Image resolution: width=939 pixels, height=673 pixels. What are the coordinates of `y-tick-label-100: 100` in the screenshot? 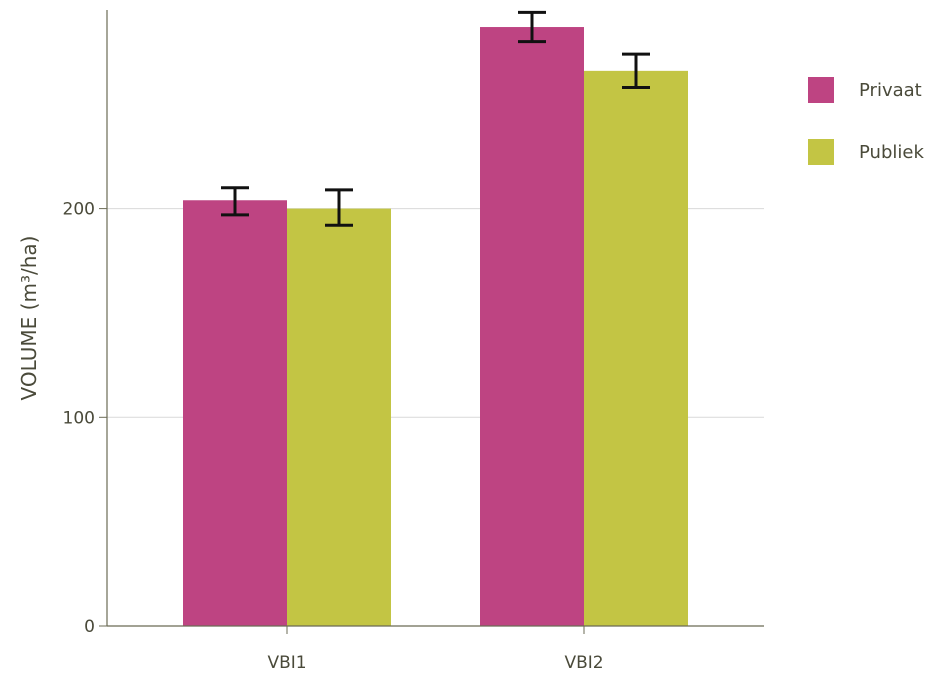 It's located at (79, 418).